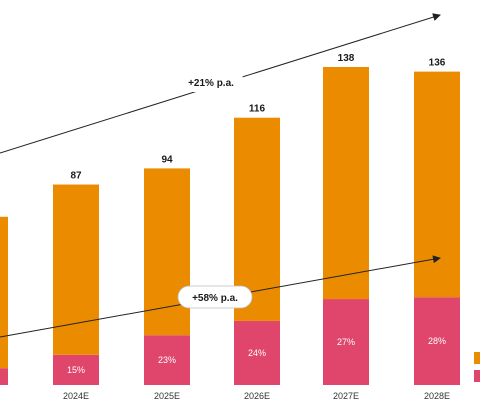 The height and width of the screenshot is (400, 480). What do you see at coordinates (257, 109) in the screenshot?
I see `total-value-label-3: 116` at bounding box center [257, 109].